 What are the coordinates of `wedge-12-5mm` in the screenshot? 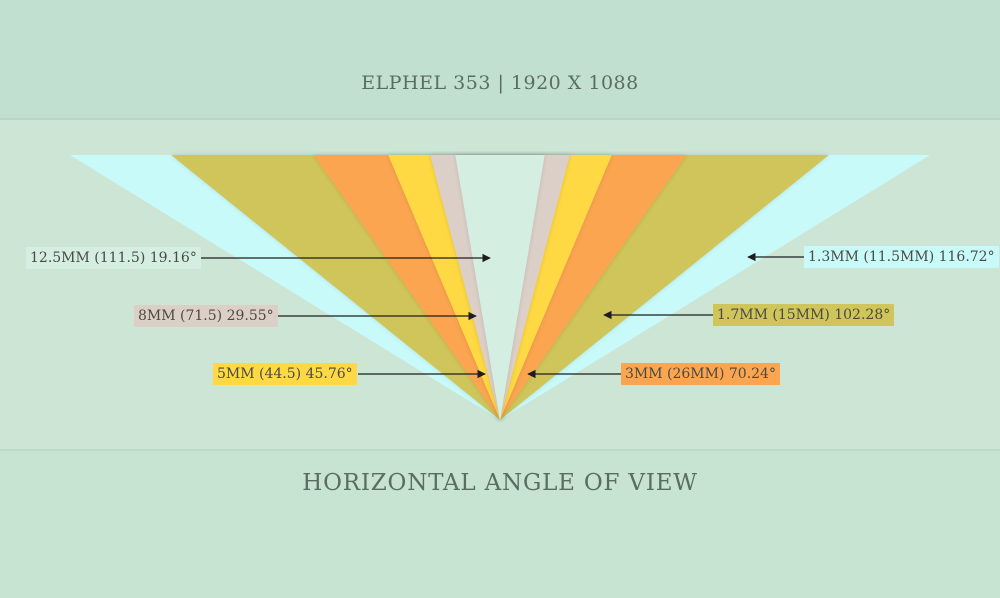 It's located at (500, 287).